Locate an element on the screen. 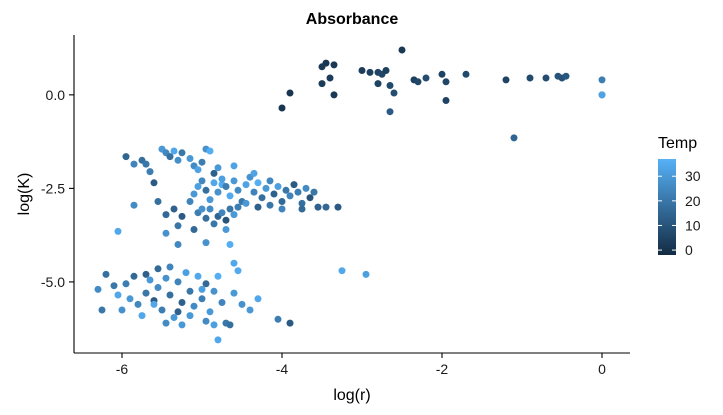 The image size is (723, 415). y-tick-label: -5.0 is located at coordinates (53, 282).